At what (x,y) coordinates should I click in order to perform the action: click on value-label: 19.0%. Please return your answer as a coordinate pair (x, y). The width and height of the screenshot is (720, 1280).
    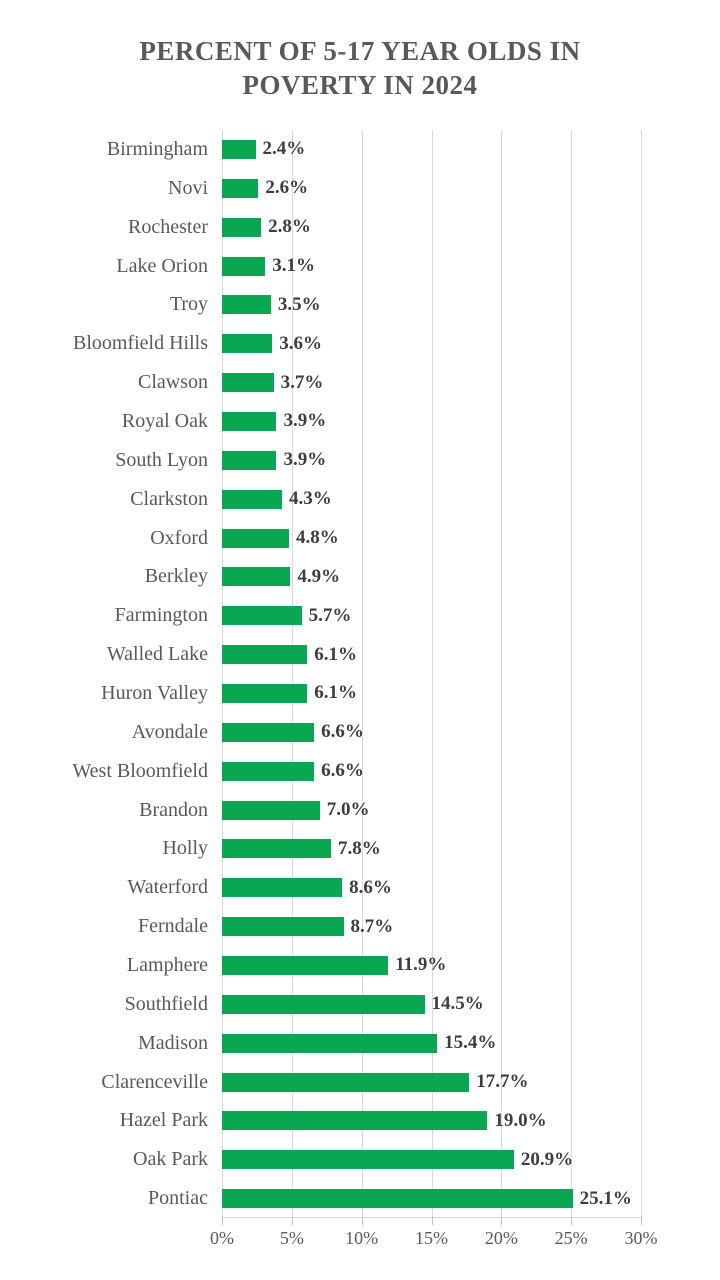
    Looking at the image, I should click on (520, 1120).